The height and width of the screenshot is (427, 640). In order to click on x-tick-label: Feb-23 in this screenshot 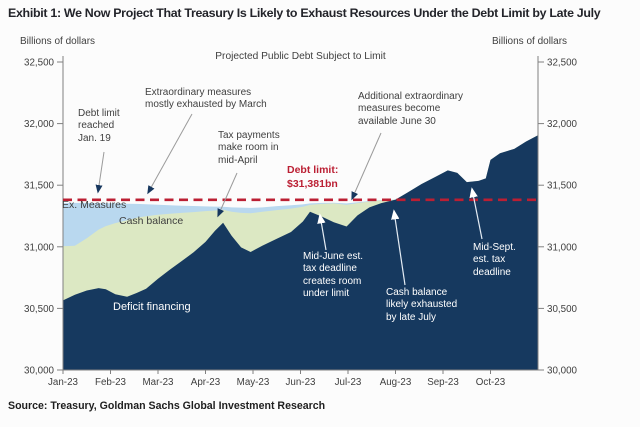, I will do `click(111, 382)`.